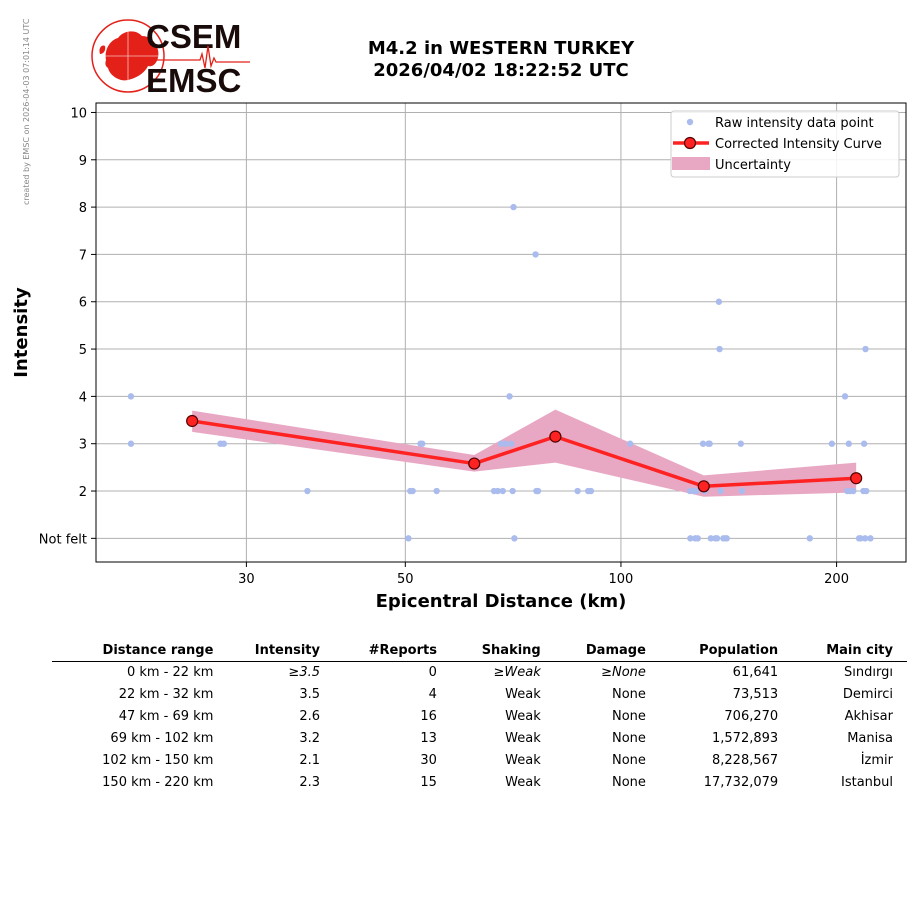 The height and width of the screenshot is (905, 915). What do you see at coordinates (309, 782) in the screenshot?
I see `col-intensity-cell: 2.3` at bounding box center [309, 782].